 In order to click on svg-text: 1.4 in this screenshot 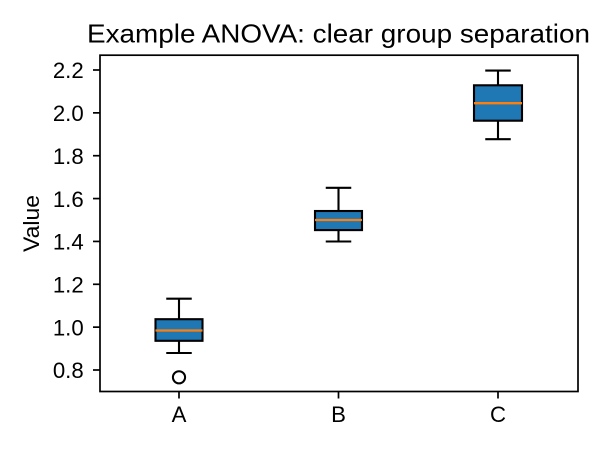, I will do `click(68, 242)`.